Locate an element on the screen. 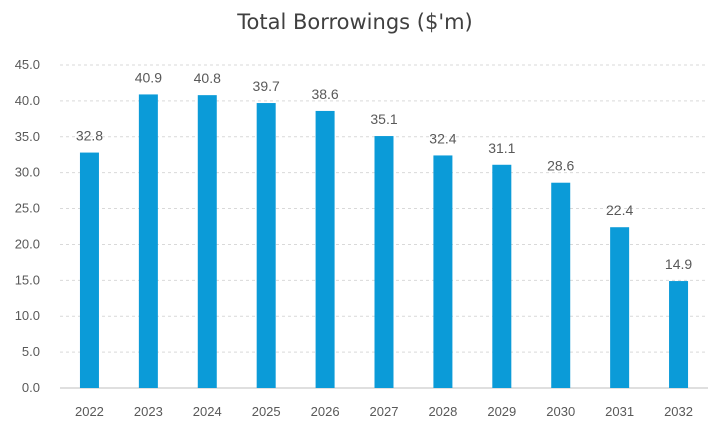 This screenshot has height=422, width=710. data-label: 28.6 is located at coordinates (560, 166).